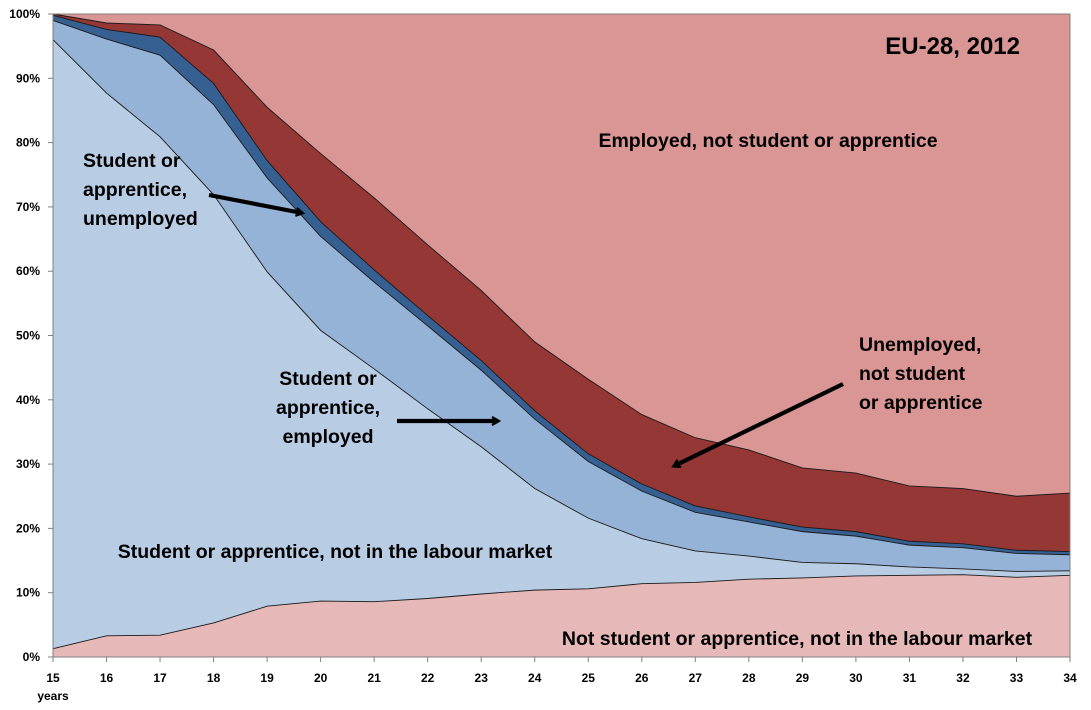 The width and height of the screenshot is (1091, 710). What do you see at coordinates (28, 336) in the screenshot?
I see `y-tick-label: 50%` at bounding box center [28, 336].